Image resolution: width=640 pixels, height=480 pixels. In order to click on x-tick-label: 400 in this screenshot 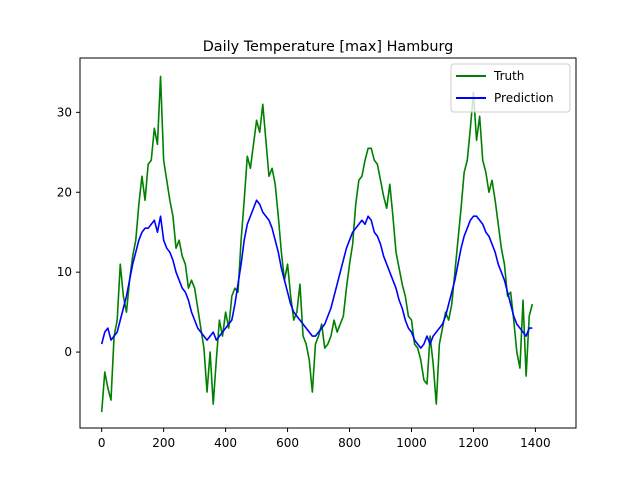, I will do `click(225, 443)`.